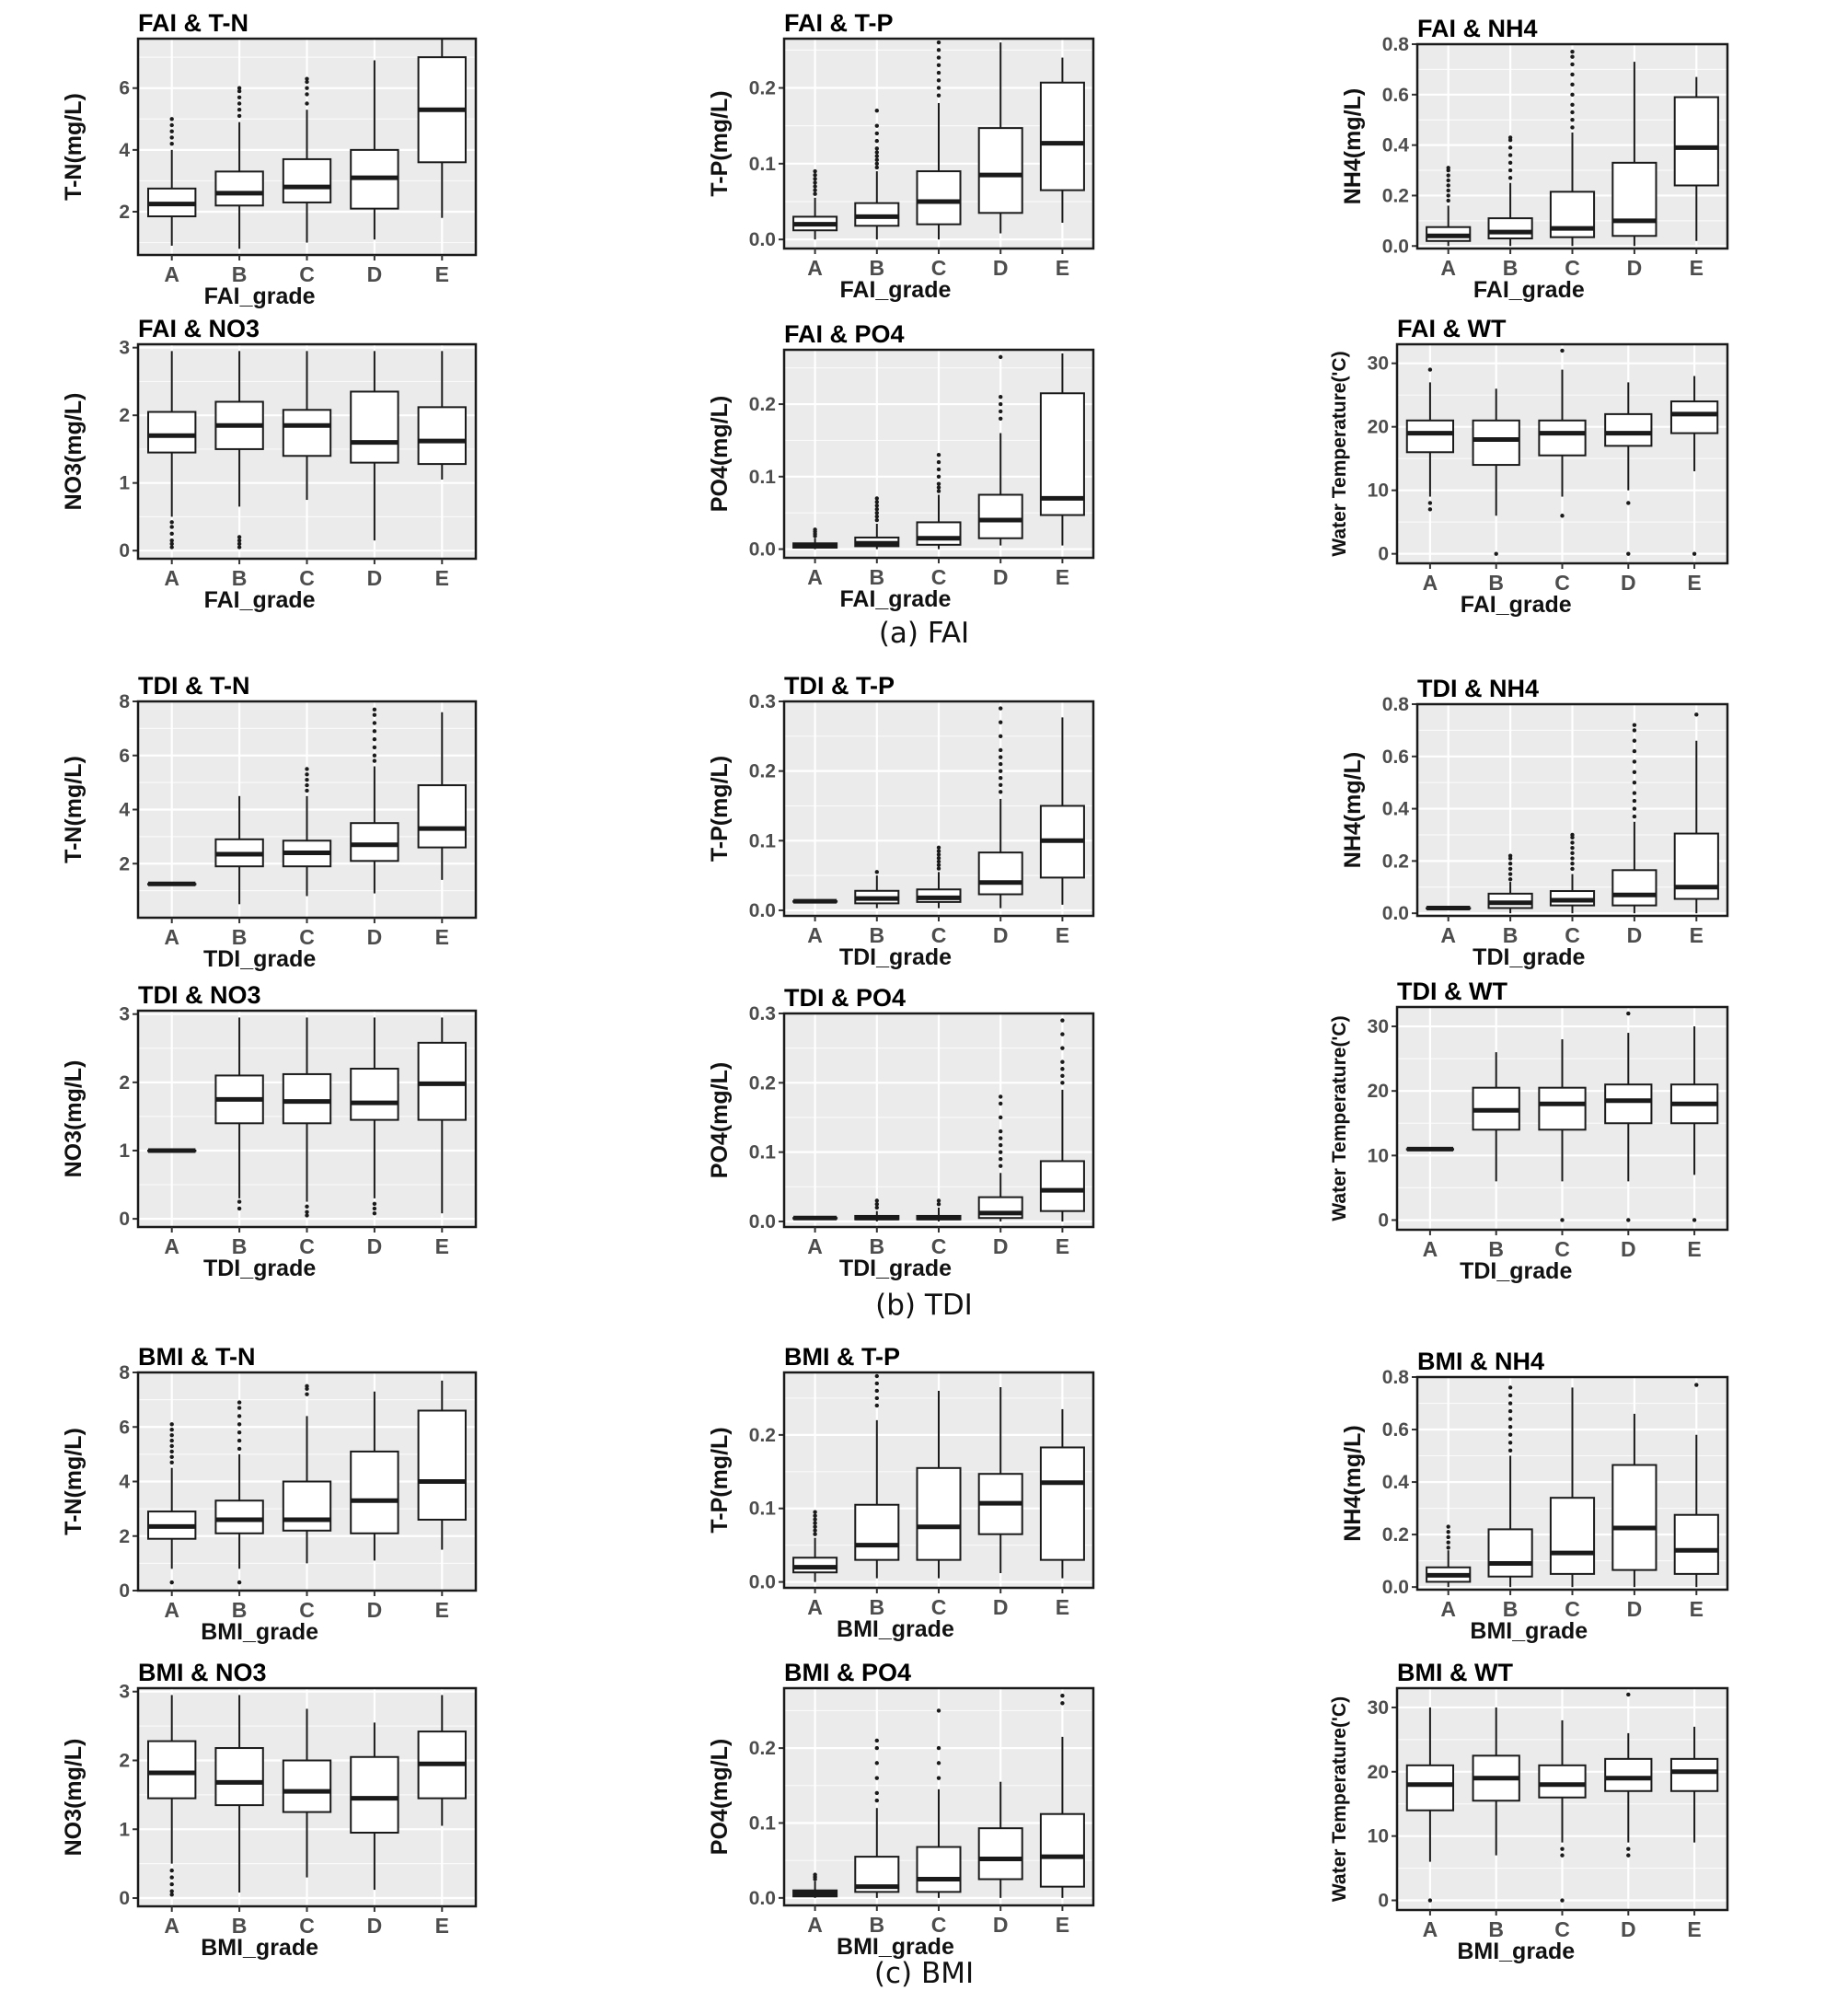 This screenshot has height=1991, width=1848. Describe the element at coordinates (74, 147) in the screenshot. I see `y-axis-title: T-N(mg/L)` at that location.